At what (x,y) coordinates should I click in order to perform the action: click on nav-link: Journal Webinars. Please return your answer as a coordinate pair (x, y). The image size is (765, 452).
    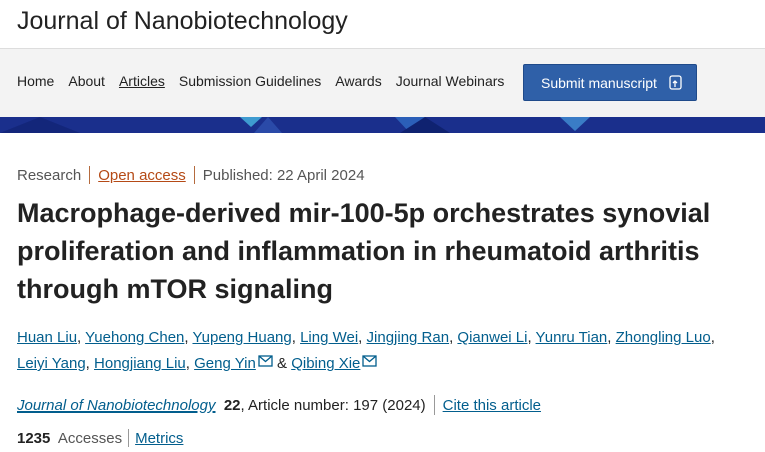
    Looking at the image, I should click on (450, 81).